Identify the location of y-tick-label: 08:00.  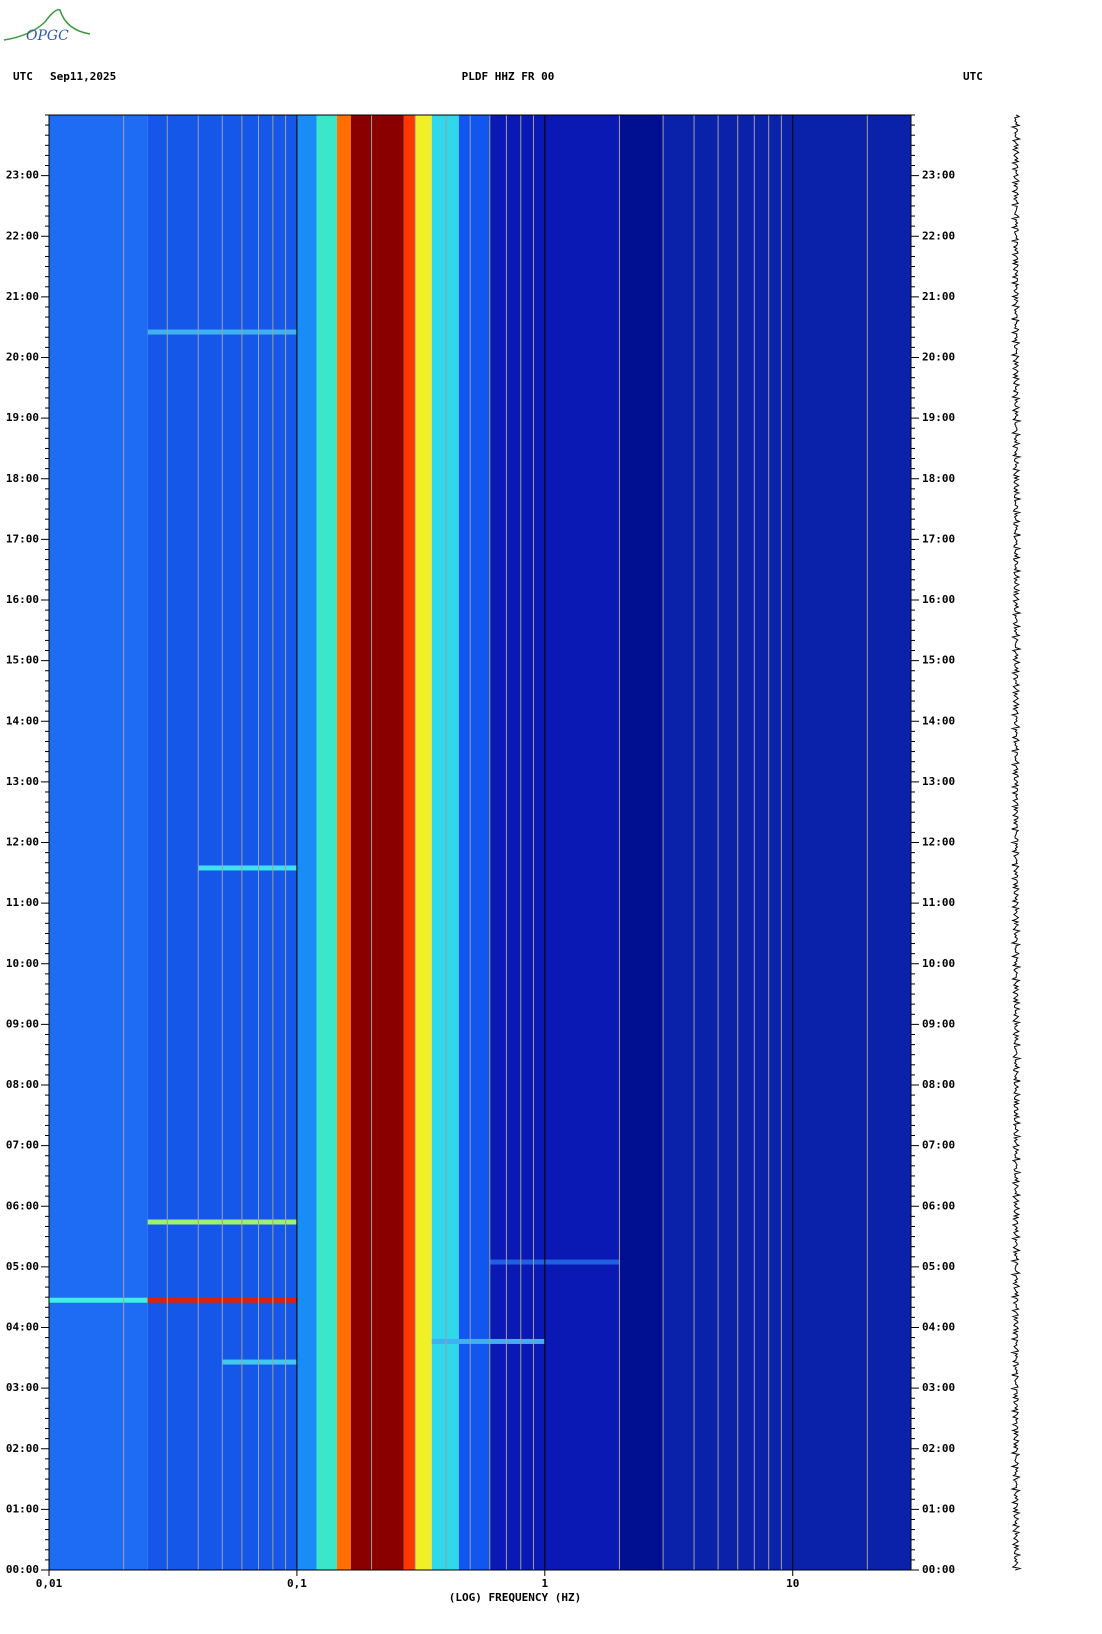
(22, 1084).